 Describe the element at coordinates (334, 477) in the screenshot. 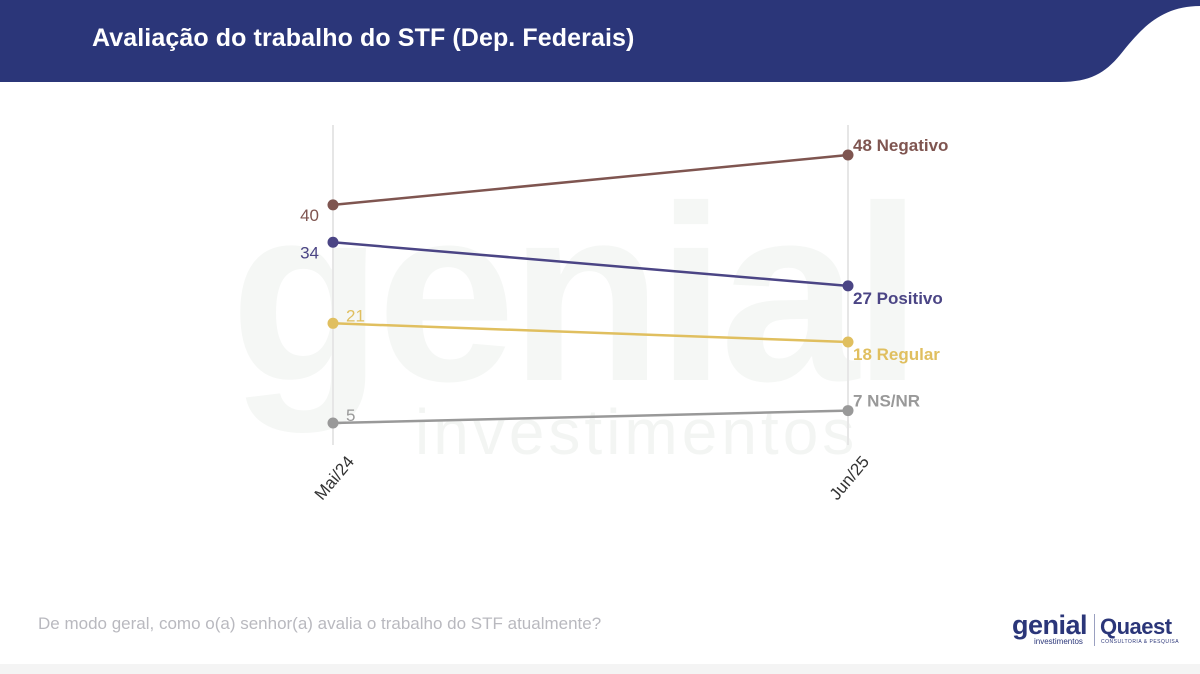

I see `x-tick-label-0: Mai/24` at that location.